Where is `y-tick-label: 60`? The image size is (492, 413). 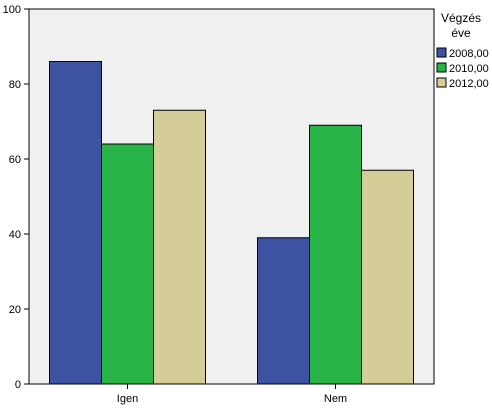
y-tick-label: 60 is located at coordinates (15, 160).